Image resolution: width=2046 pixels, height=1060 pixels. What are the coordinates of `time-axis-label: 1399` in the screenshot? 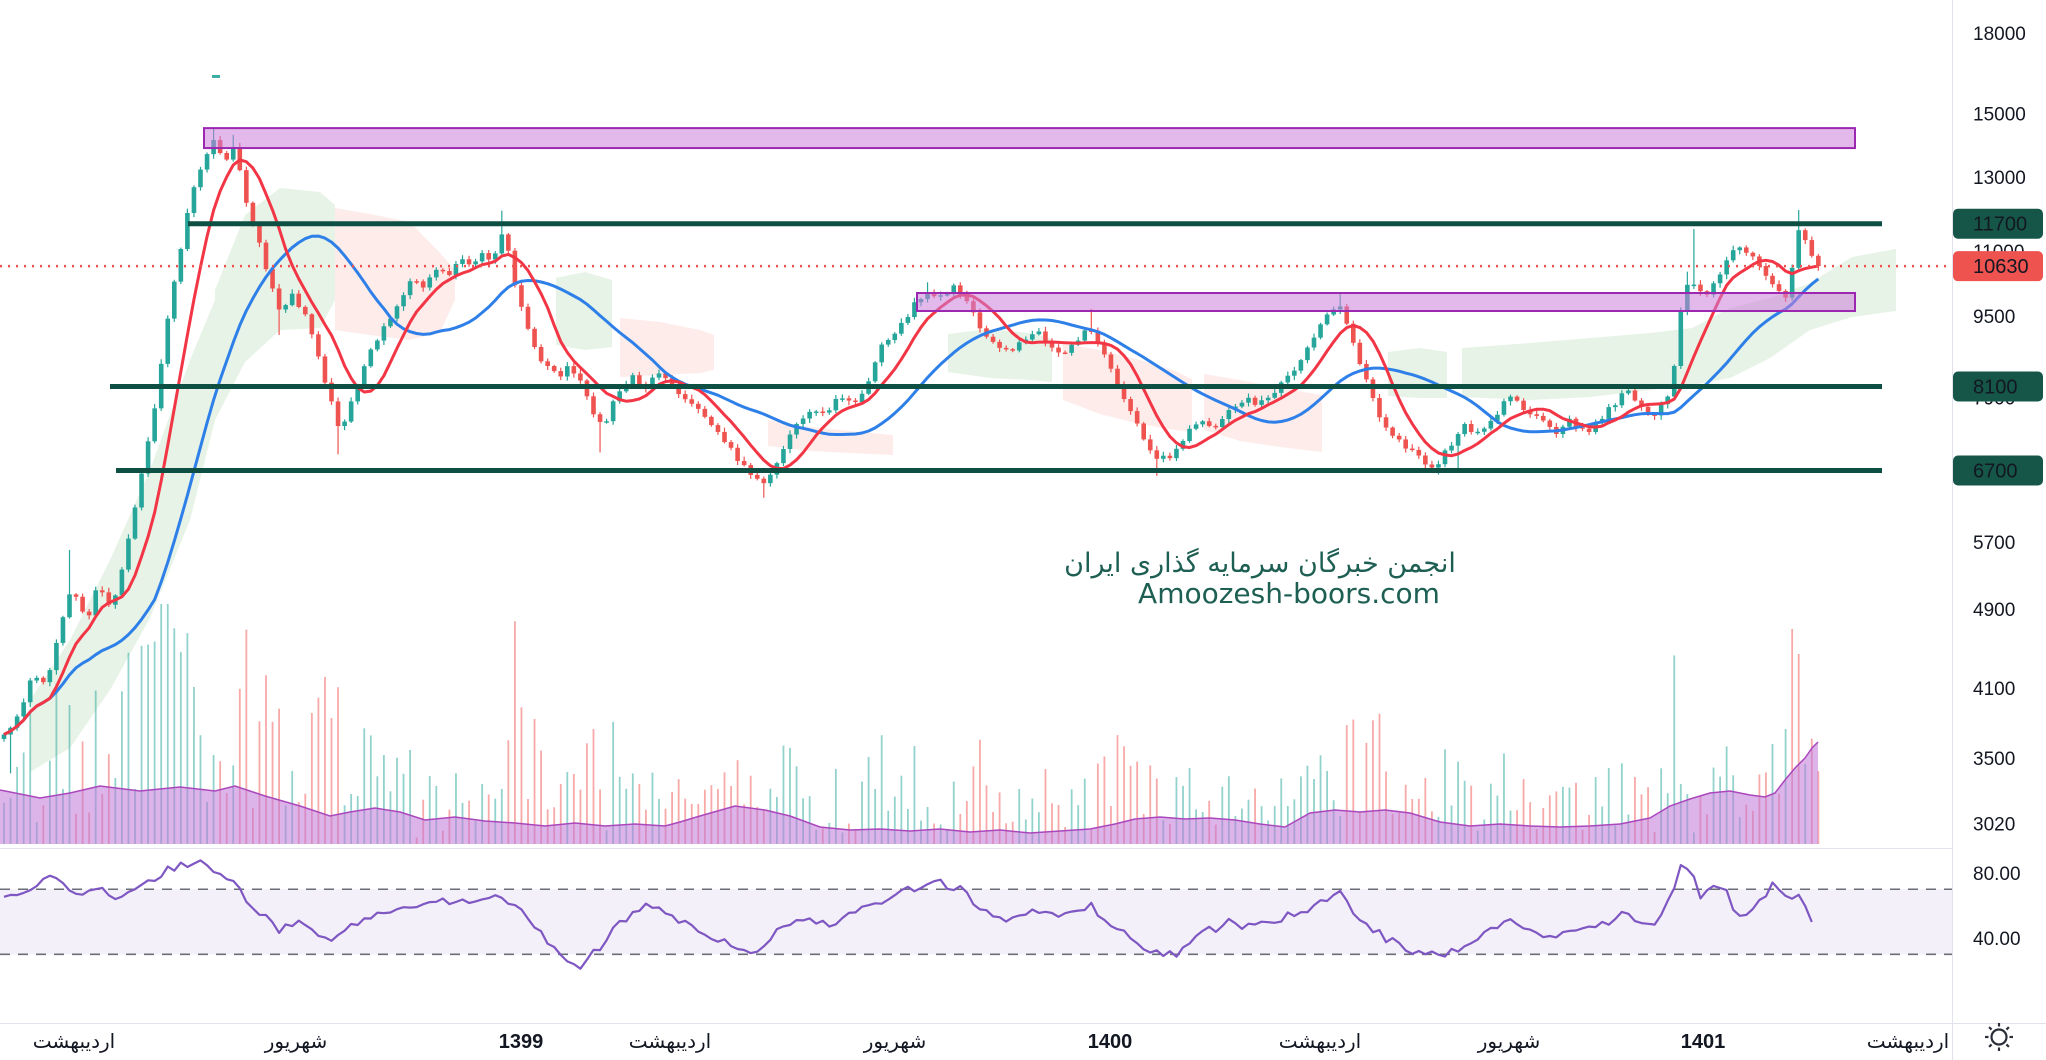 It's located at (521, 1042).